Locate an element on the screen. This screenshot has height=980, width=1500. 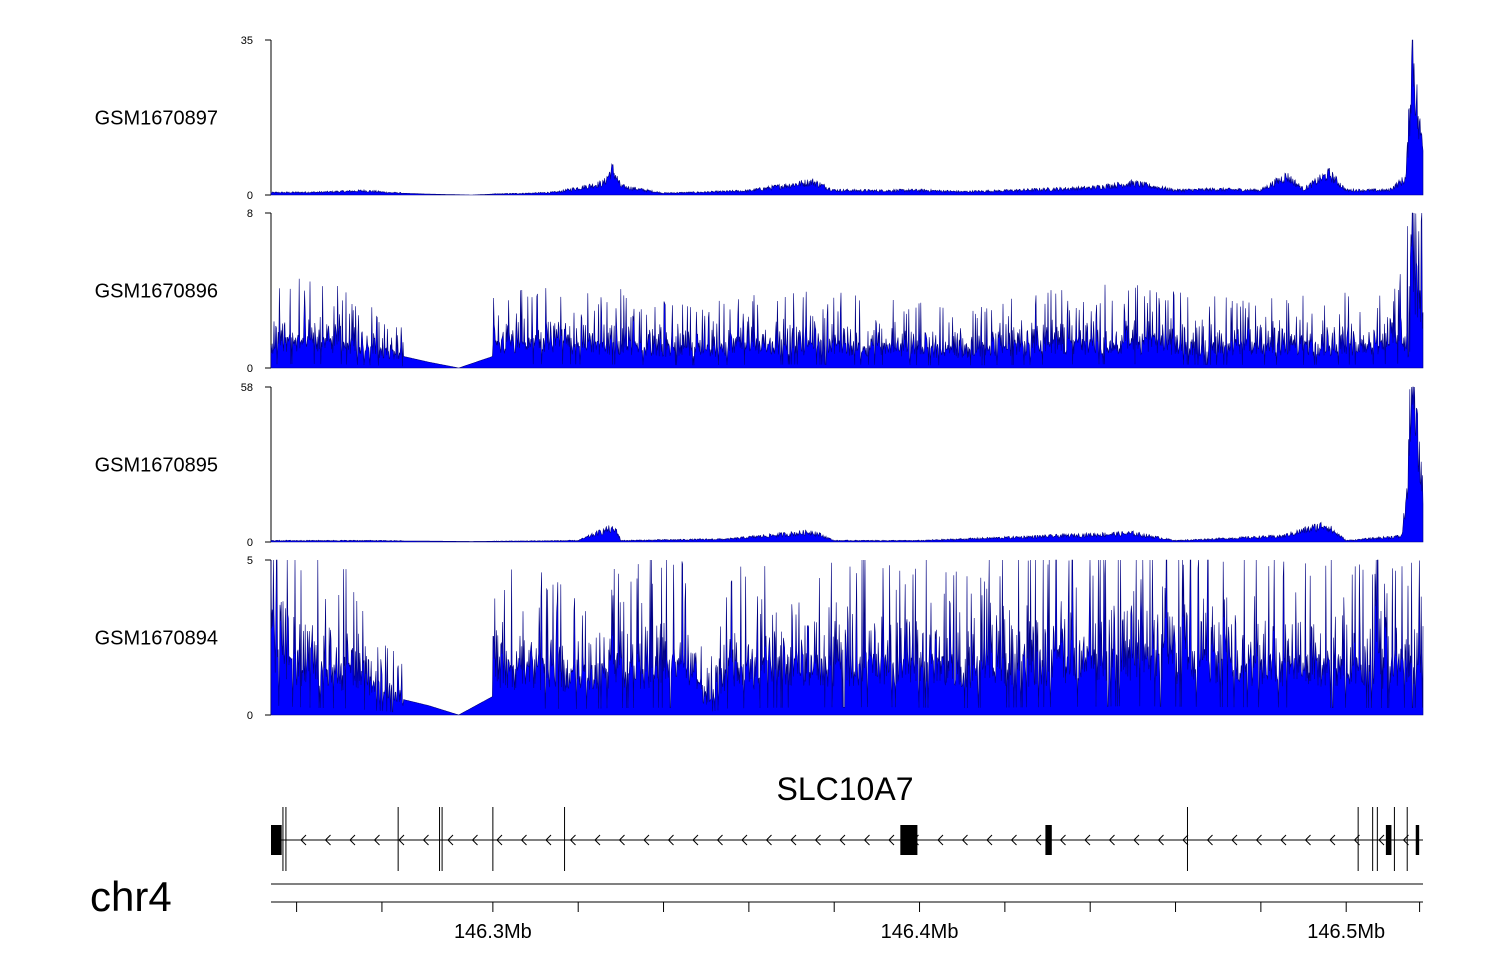
gene-model-track: SLC10A7 is located at coordinates (847, 821).